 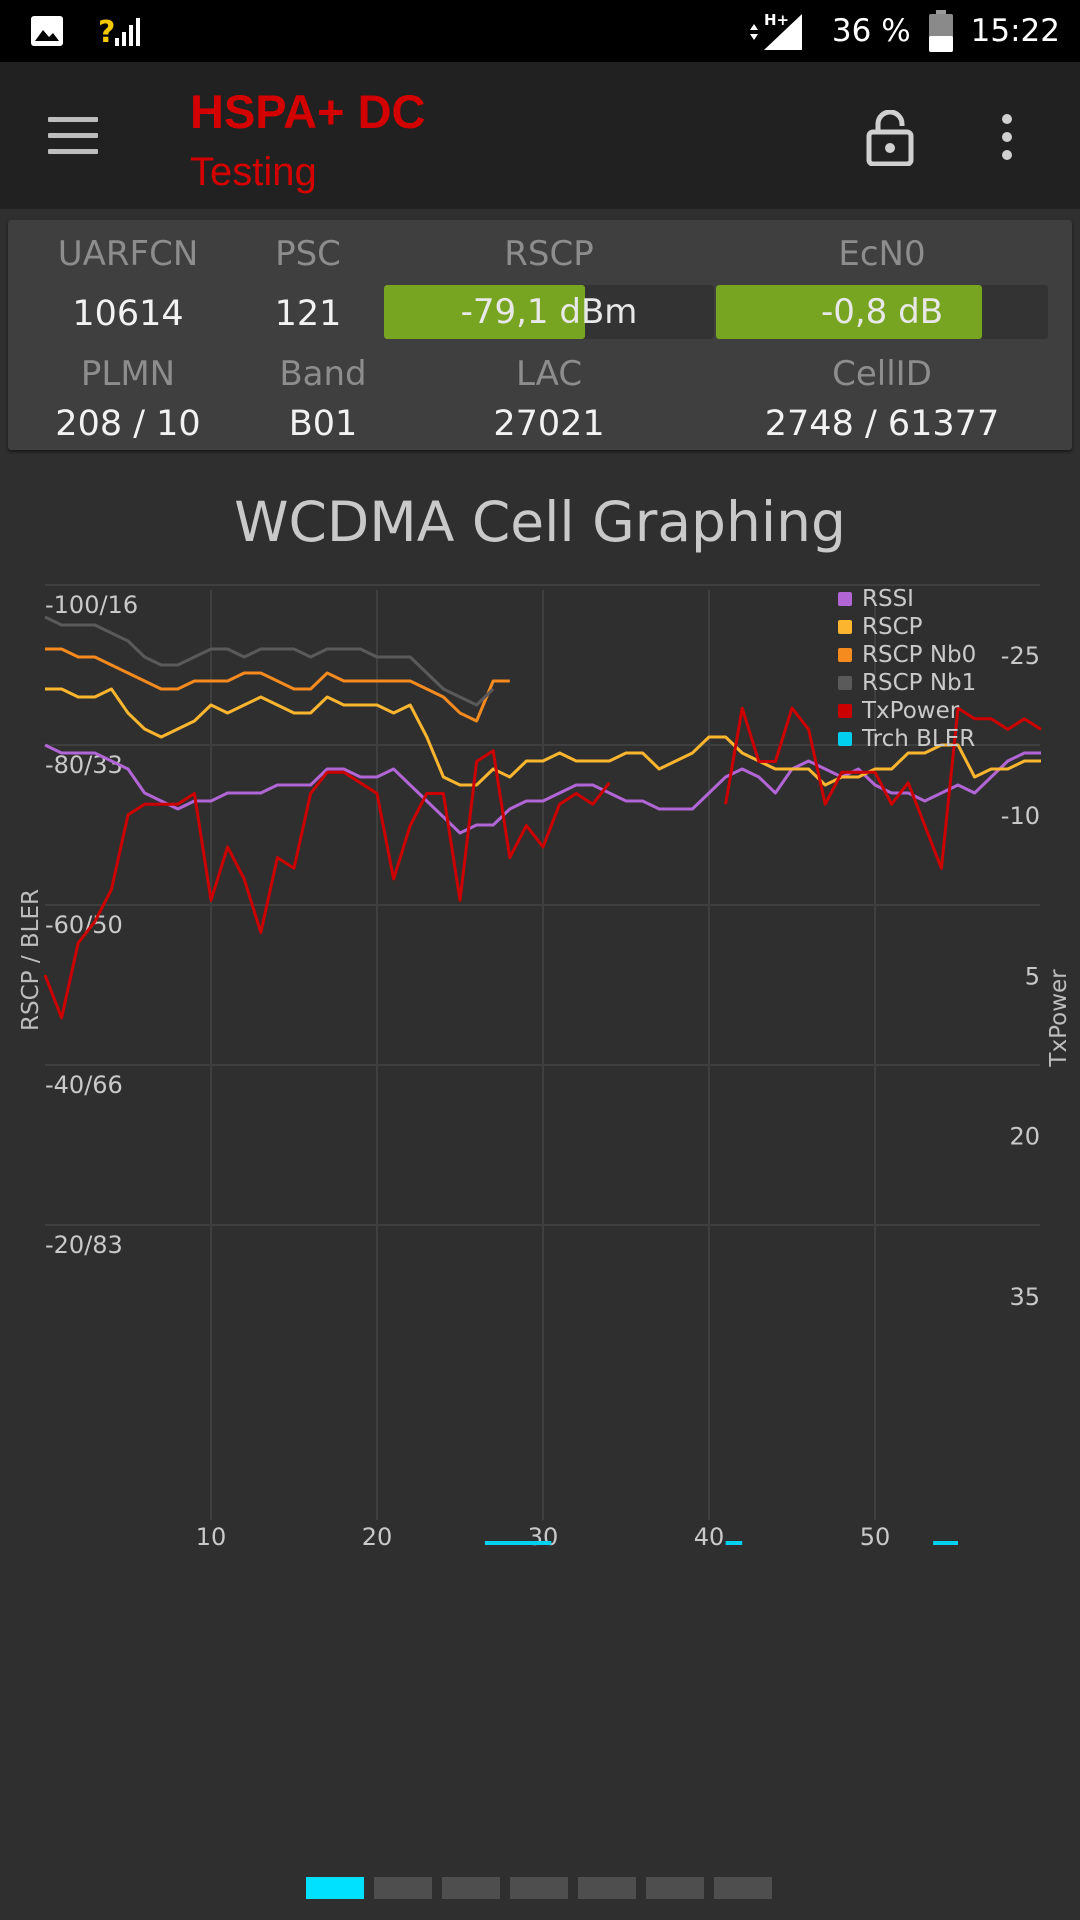 I want to click on right-tick-label: -25, so click(x=1020, y=656).